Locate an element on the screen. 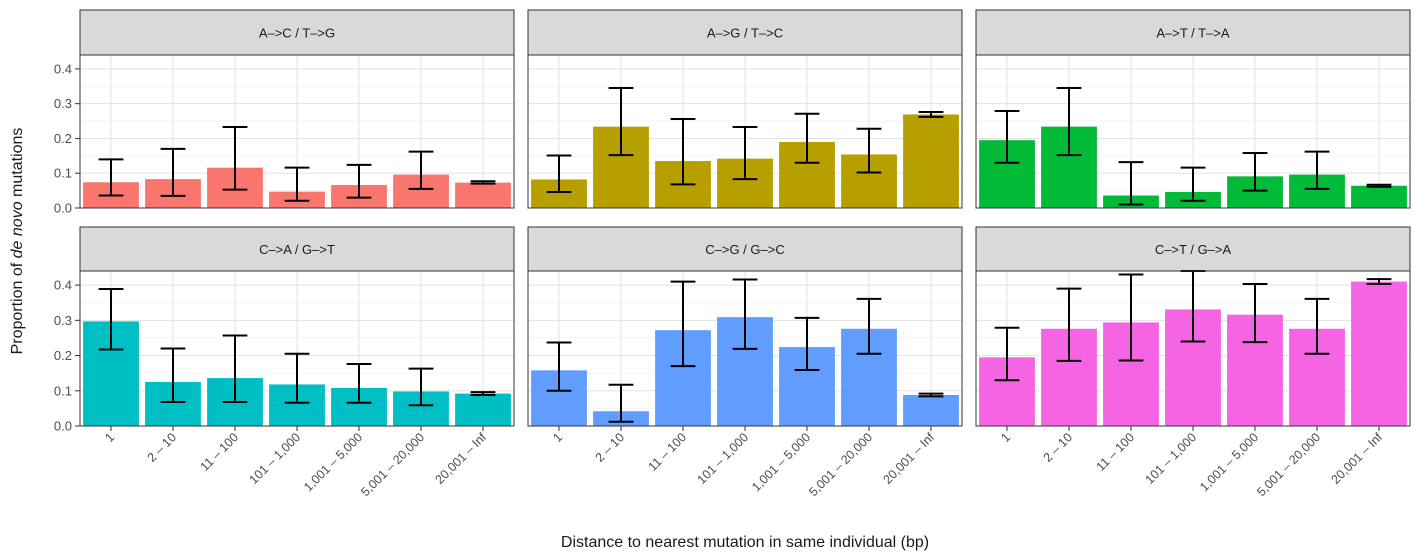 The image size is (1416, 559). facet-strip-label: C–>G / G–>C is located at coordinates (744, 249).